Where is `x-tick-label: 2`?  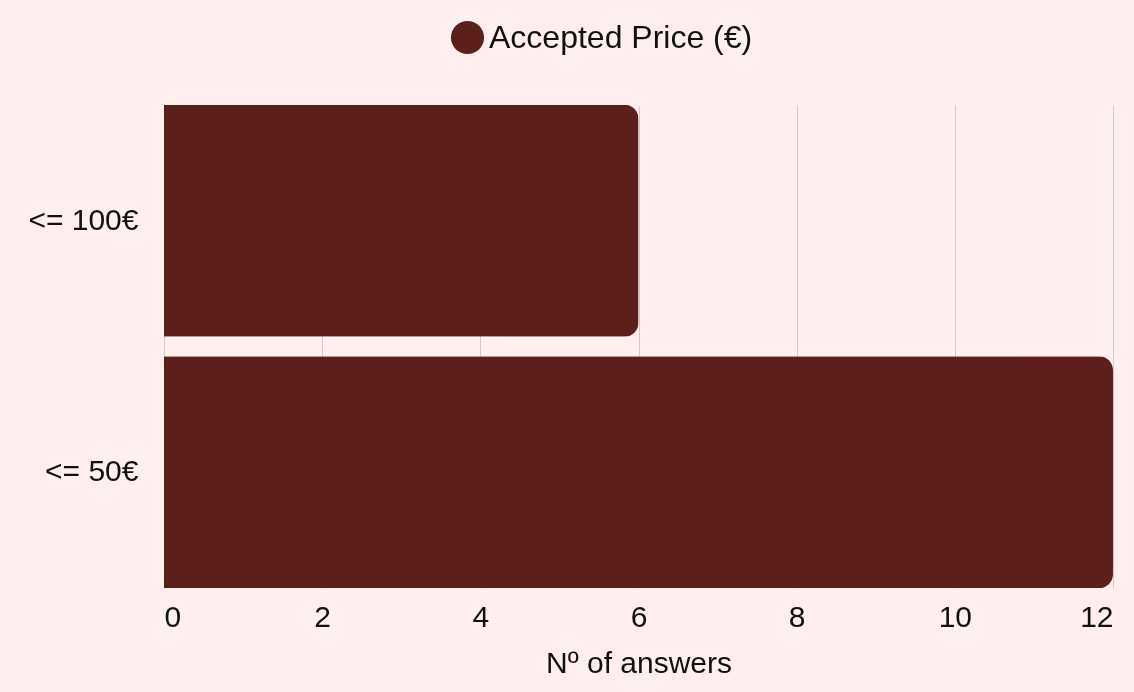 x-tick-label: 2 is located at coordinates (323, 616).